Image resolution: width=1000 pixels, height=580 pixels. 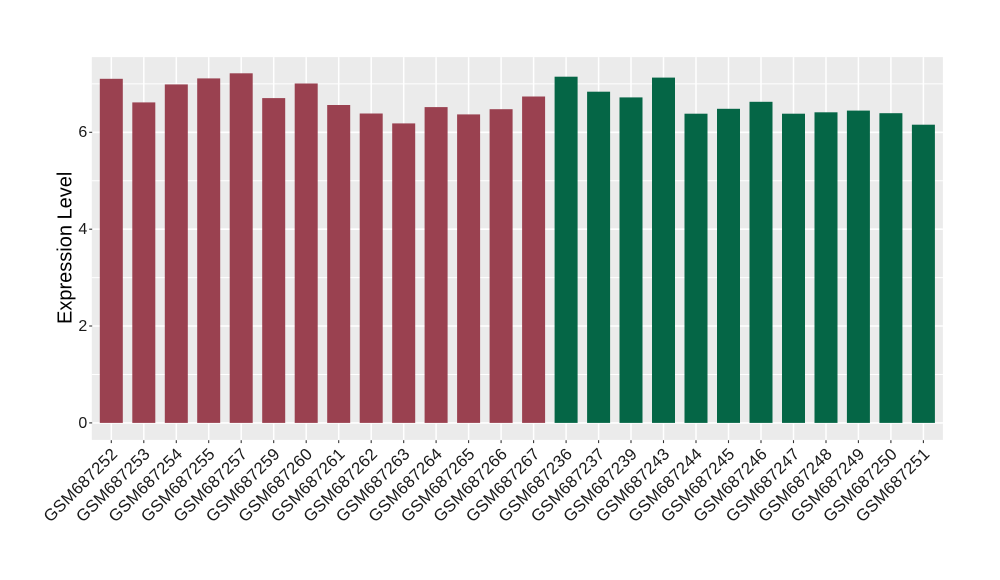 I want to click on svg-text: Expression Level, so click(x=66, y=248).